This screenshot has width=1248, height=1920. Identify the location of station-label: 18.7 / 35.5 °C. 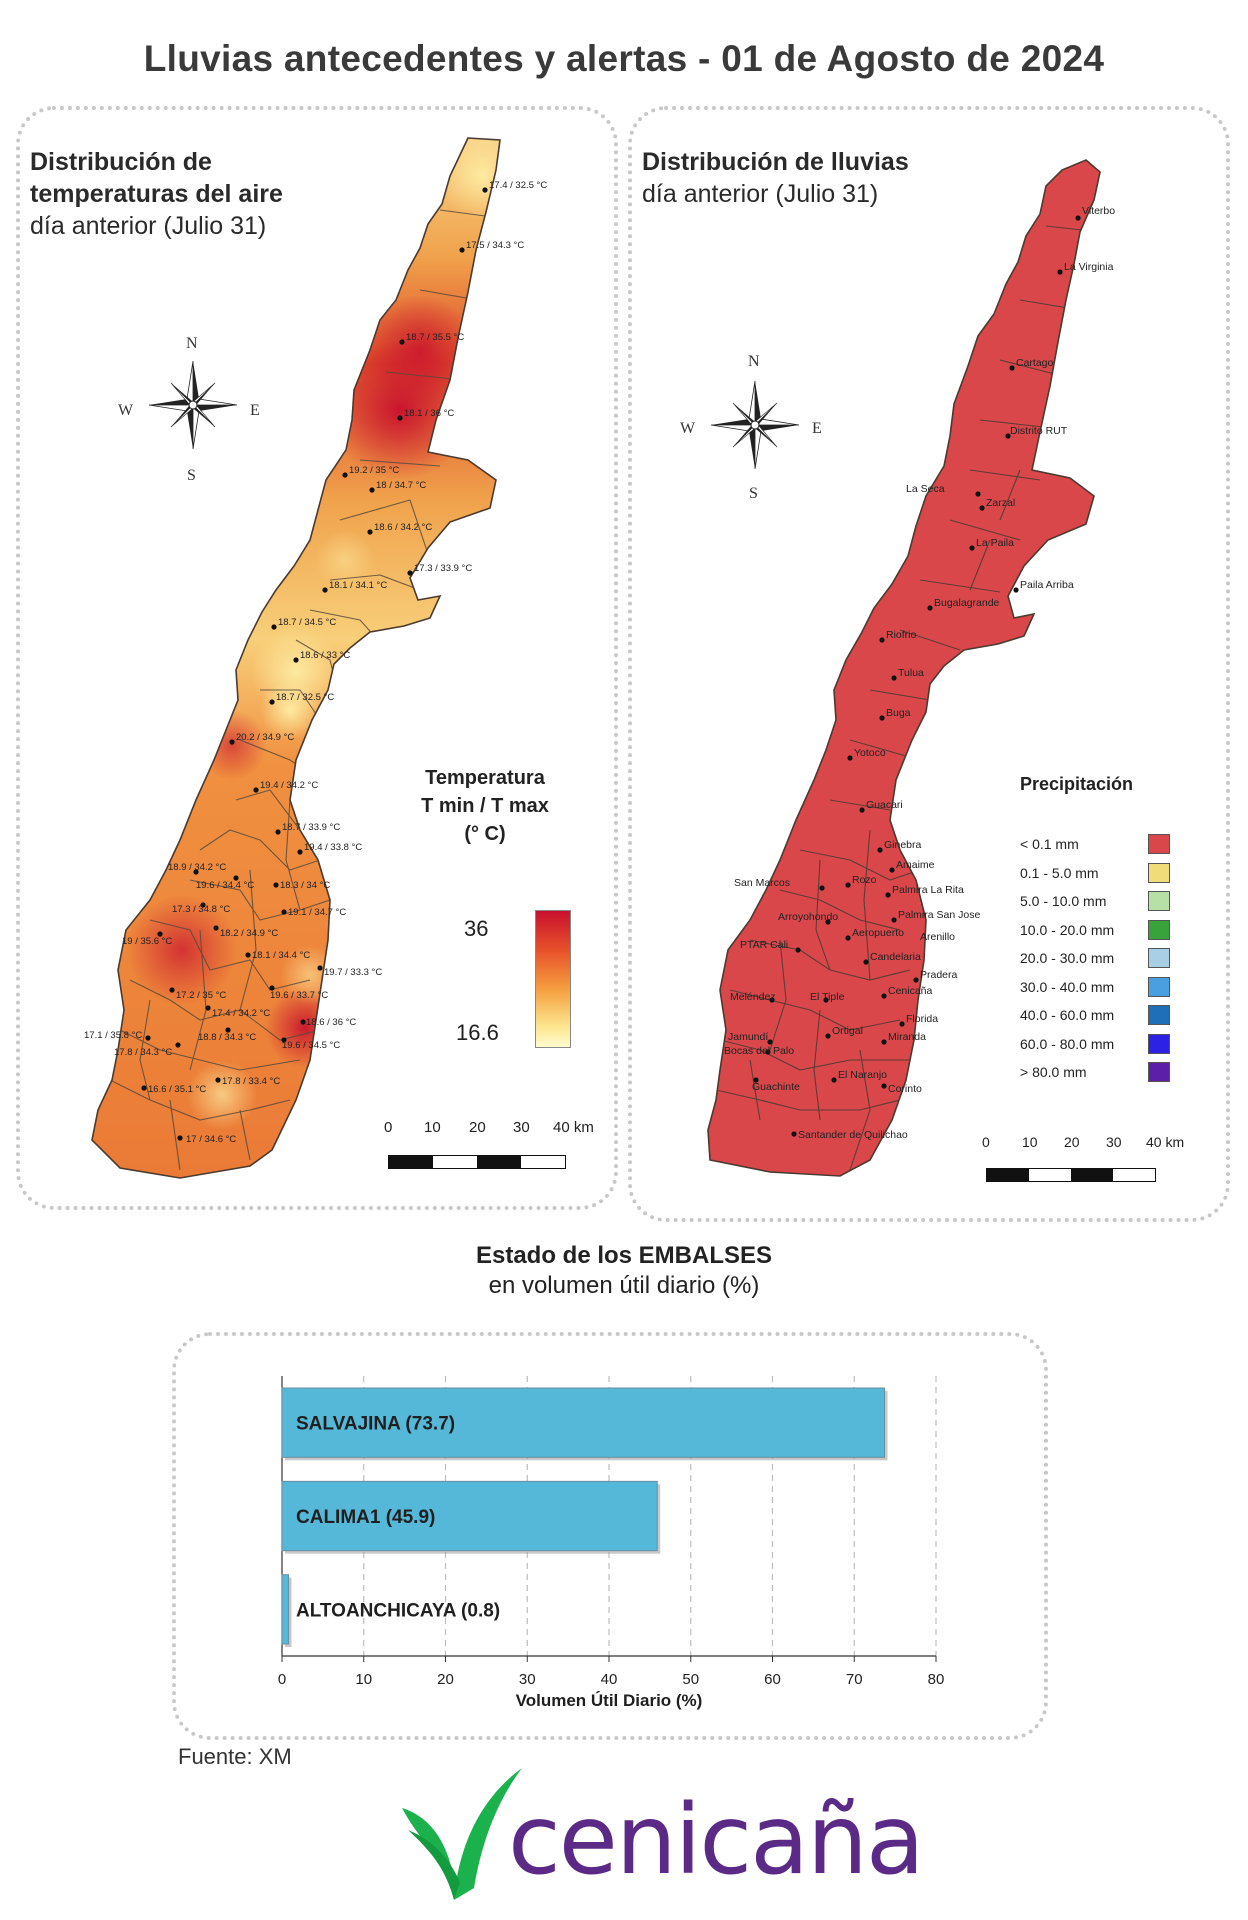
(435, 337).